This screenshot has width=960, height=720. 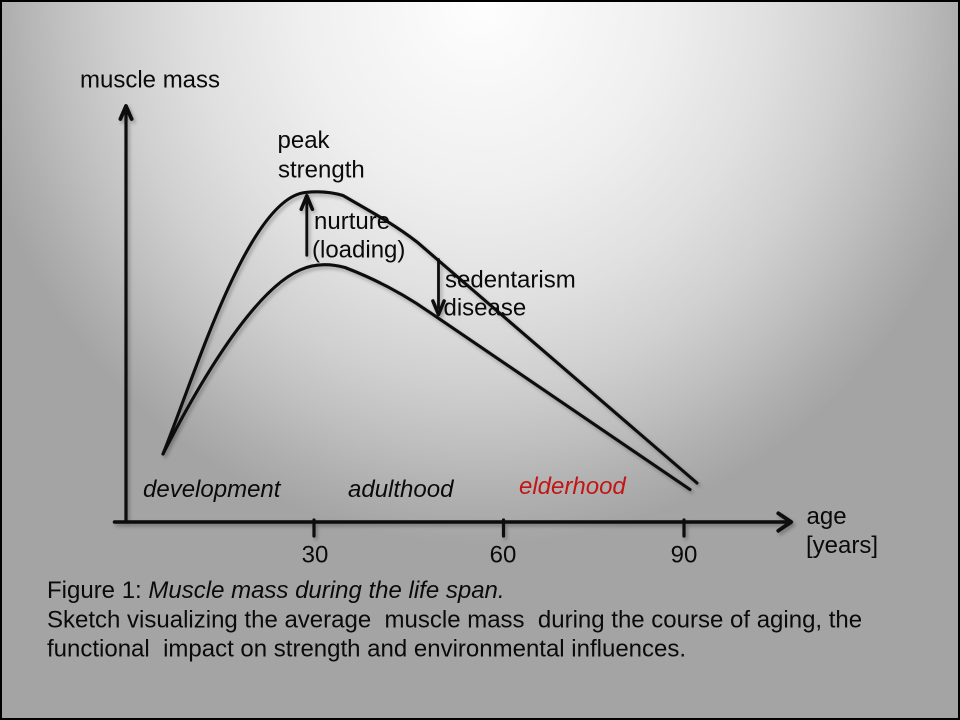 I want to click on svg-text: sedentarism, so click(x=510, y=280).